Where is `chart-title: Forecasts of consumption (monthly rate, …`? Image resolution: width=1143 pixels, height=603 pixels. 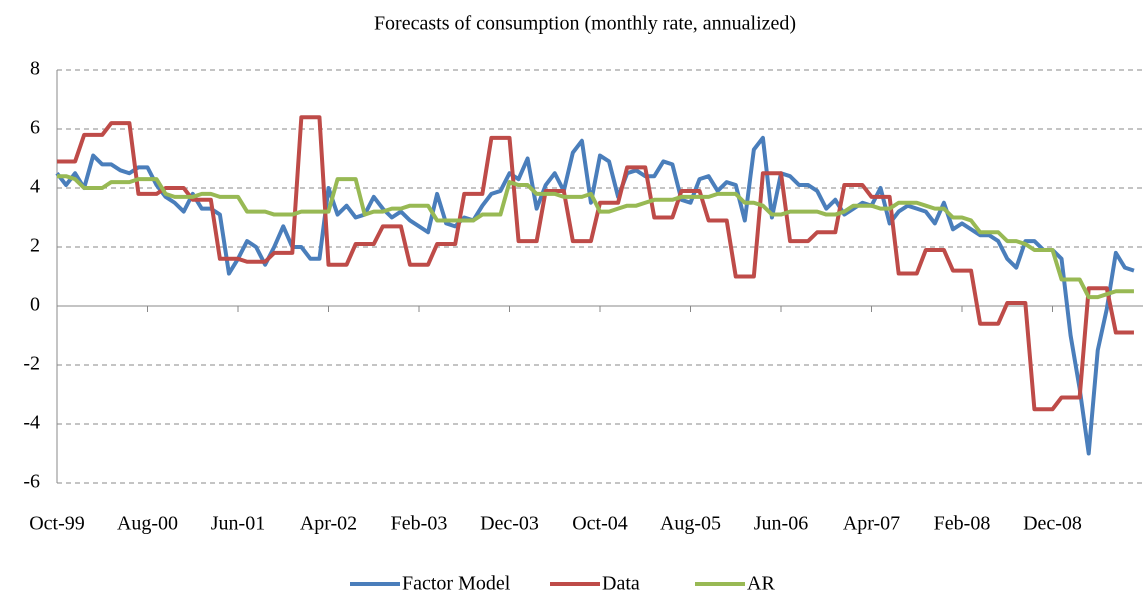 chart-title: Forecasts of consumption (monthly rate, … is located at coordinates (585, 24).